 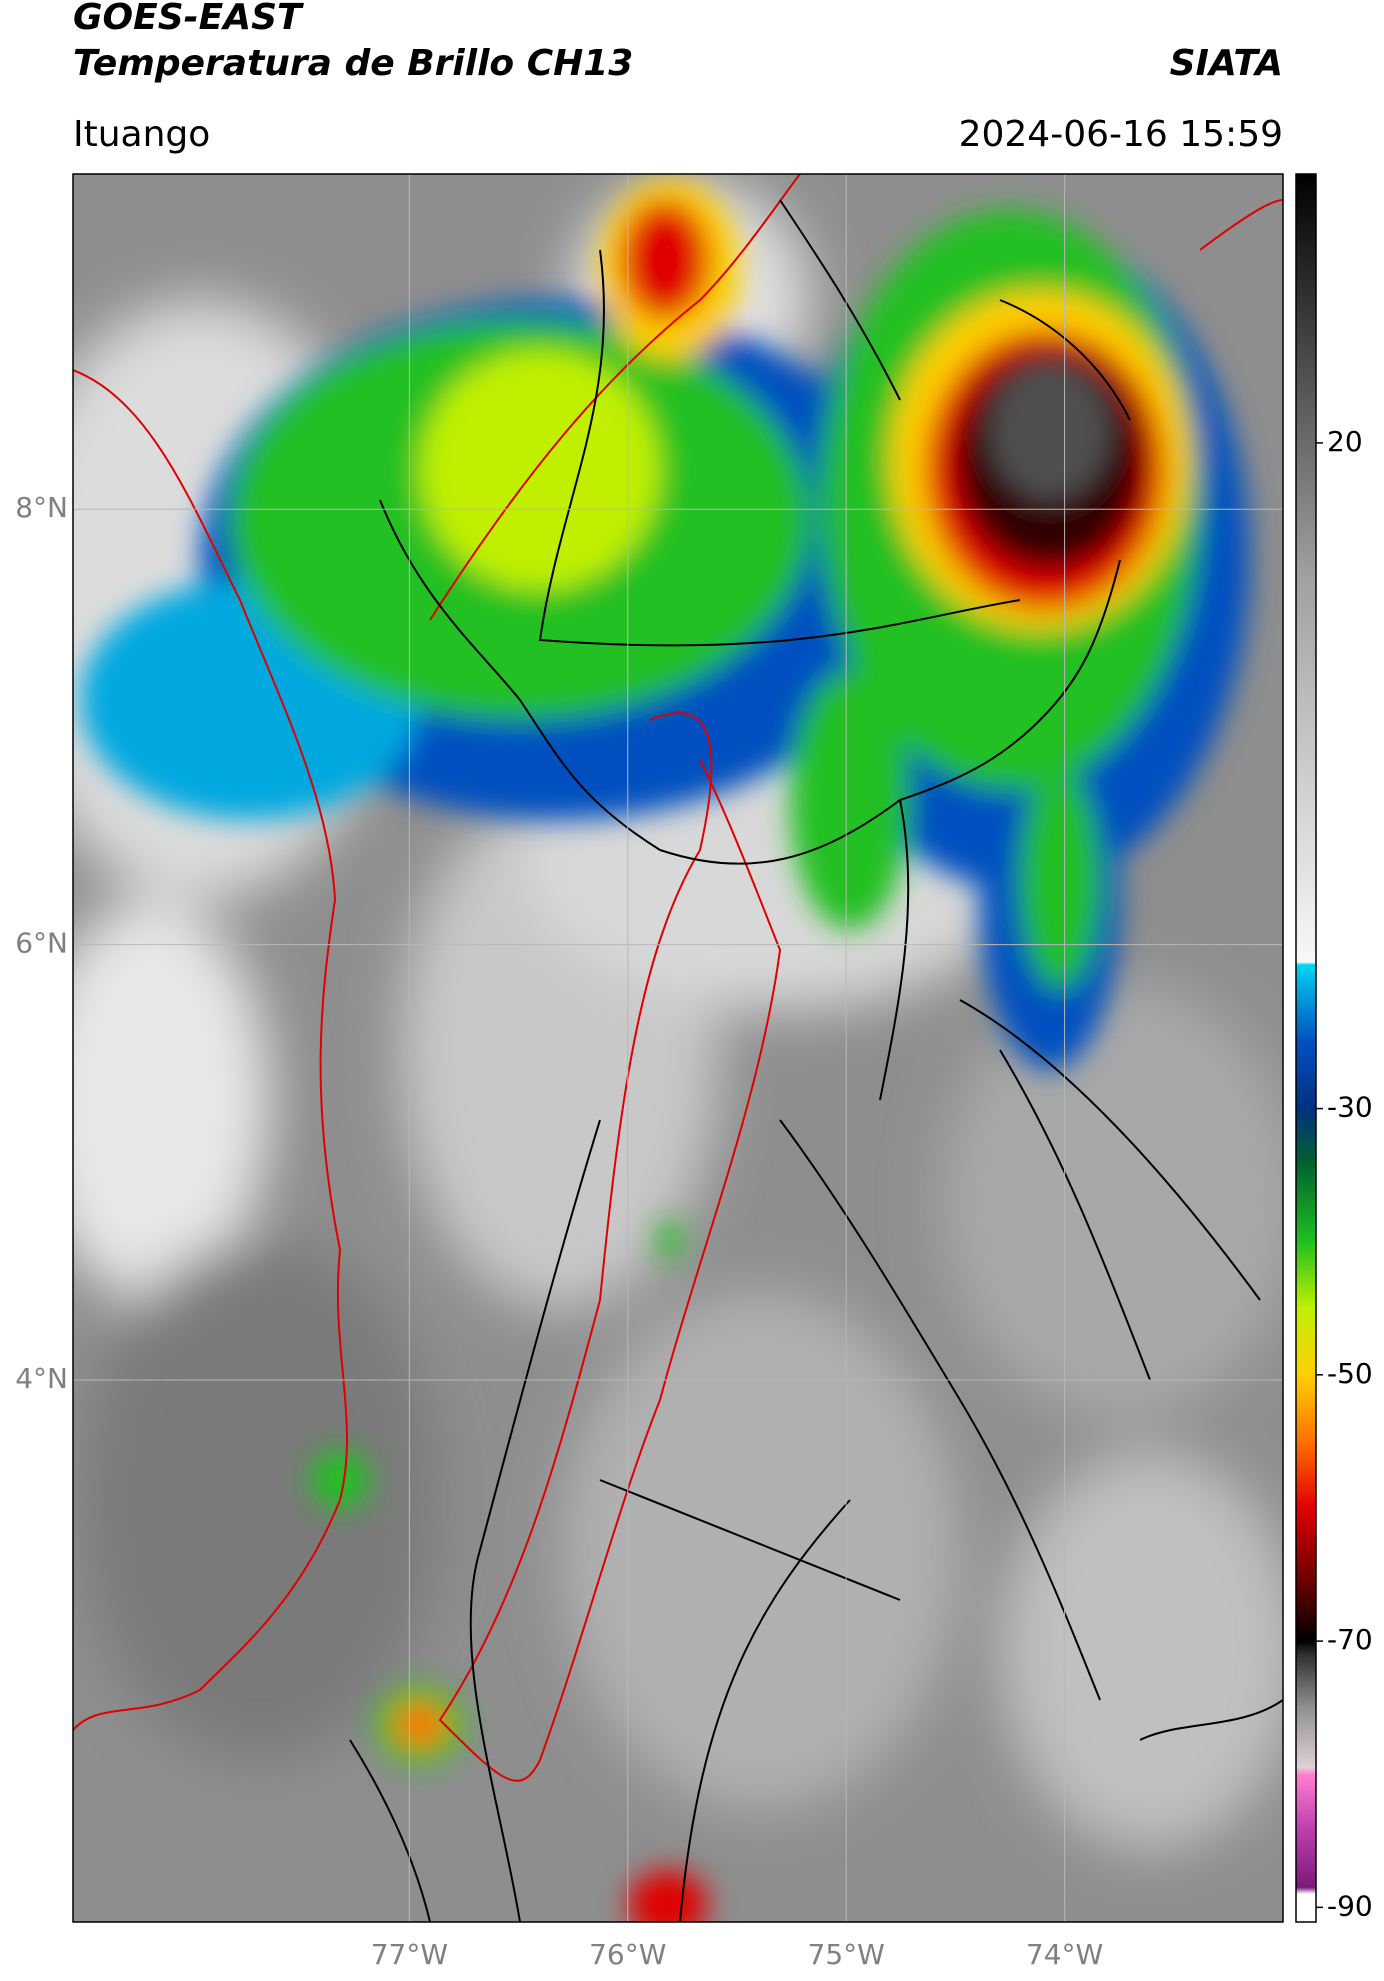 I want to click on x-tick-label: 75°W, so click(x=846, y=1954).